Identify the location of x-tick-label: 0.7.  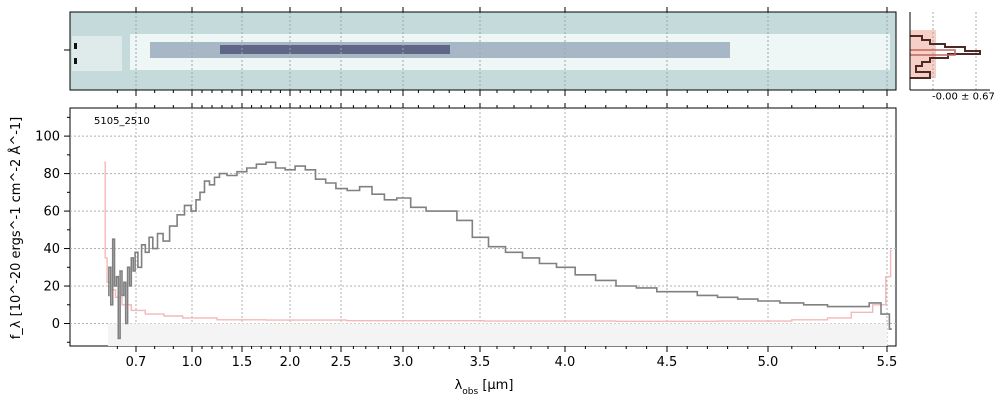
(136, 362).